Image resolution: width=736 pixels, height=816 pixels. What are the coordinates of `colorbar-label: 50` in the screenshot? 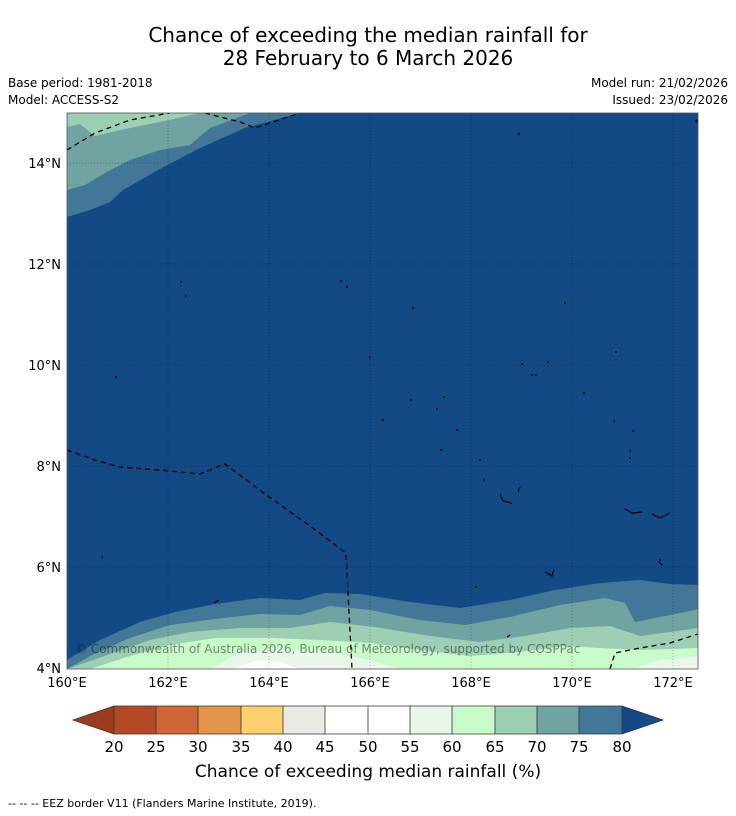 It's located at (367, 747).